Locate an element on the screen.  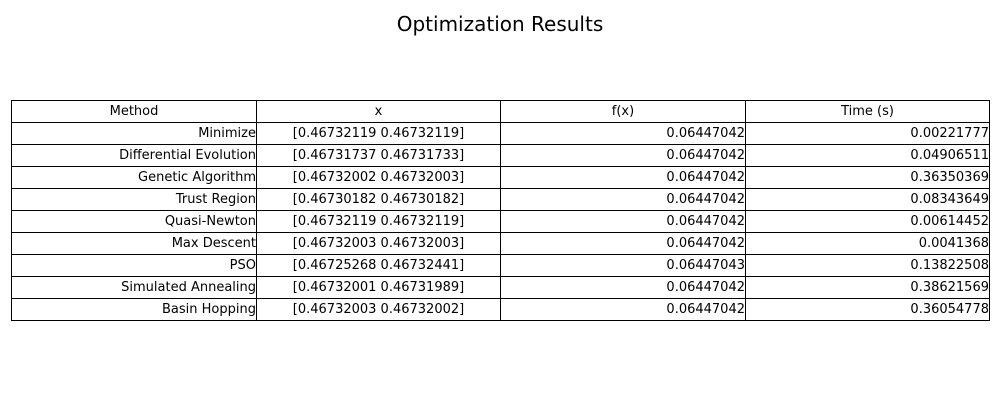
cell-x: [0.46725268 0.46732441] is located at coordinates (378, 265).